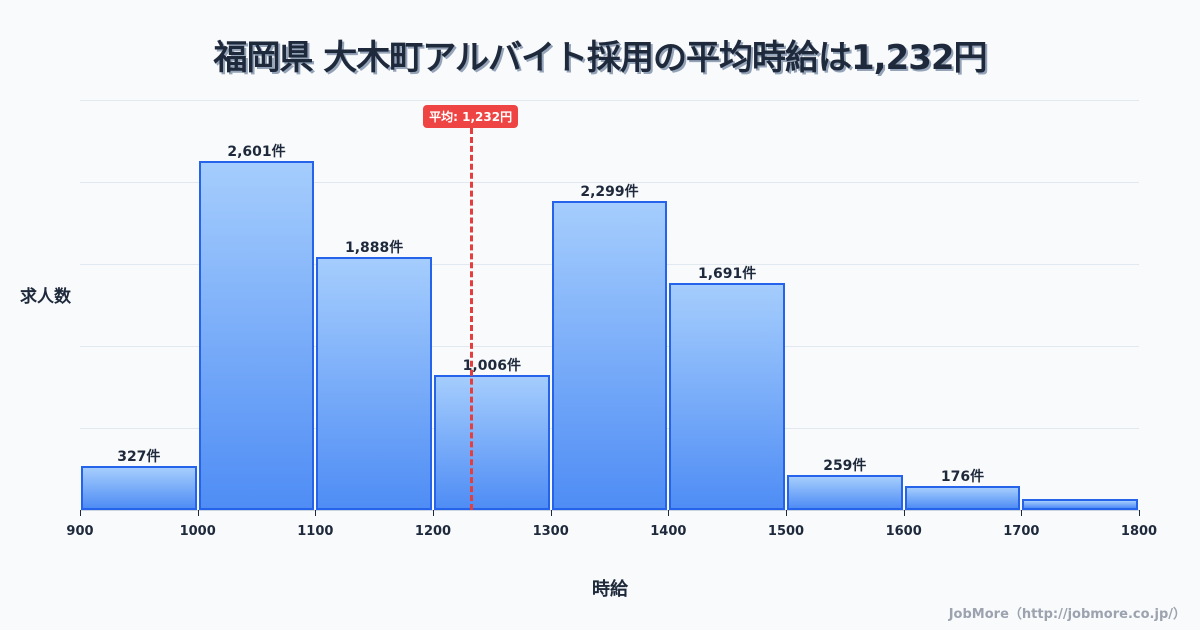 Image resolution: width=1200 pixels, height=630 pixels. I want to click on bar-value-label: 259件, so click(845, 466).